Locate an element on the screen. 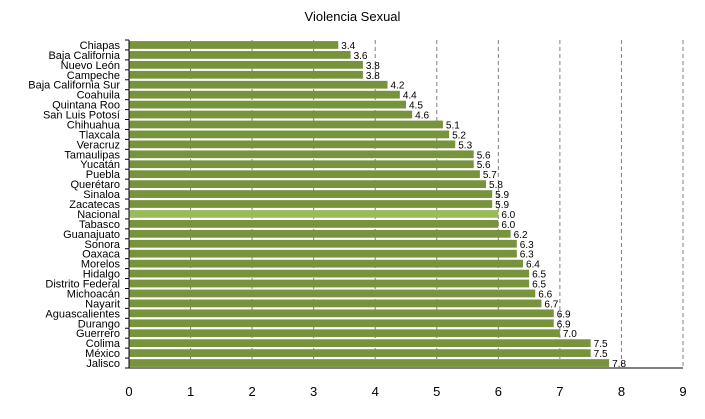 The image size is (705, 419). category-label: Tabasco is located at coordinates (99, 225).